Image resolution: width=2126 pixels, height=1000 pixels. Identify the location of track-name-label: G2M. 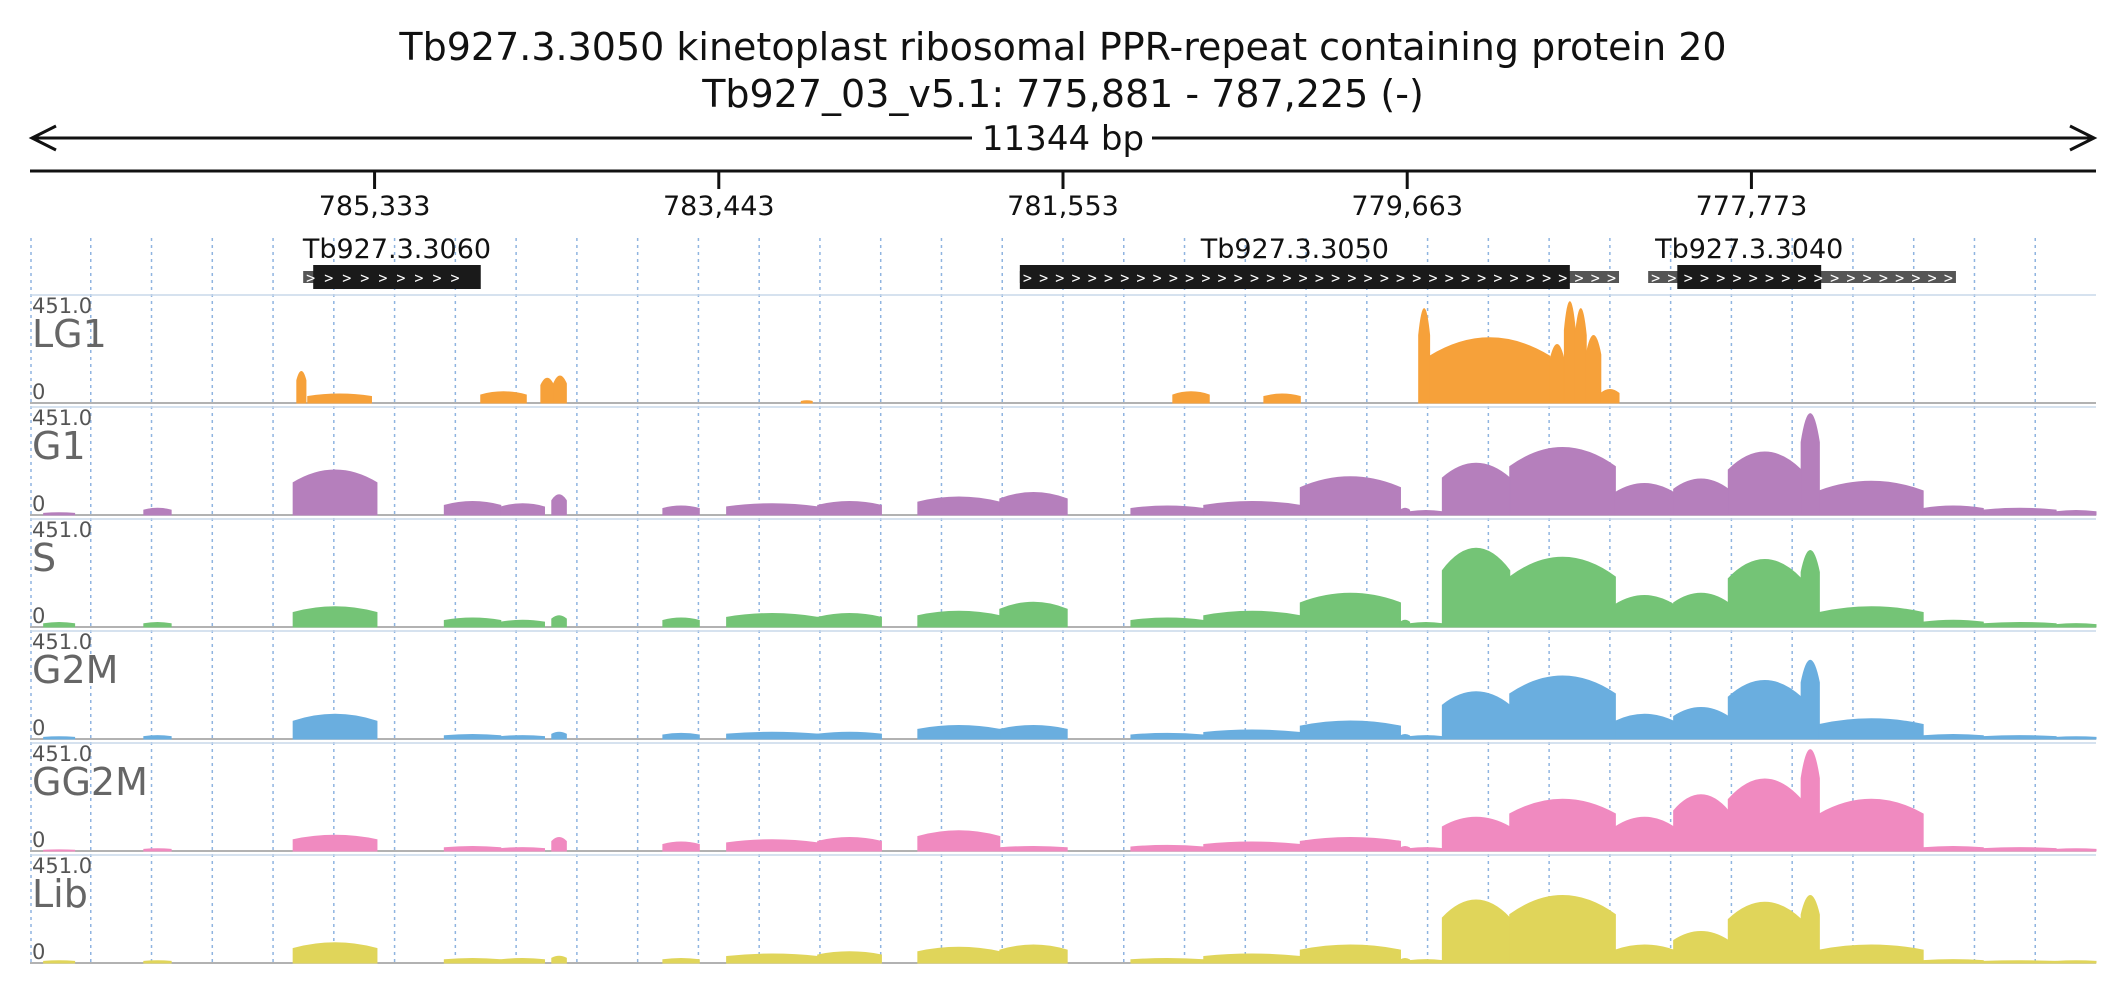
(75, 670).